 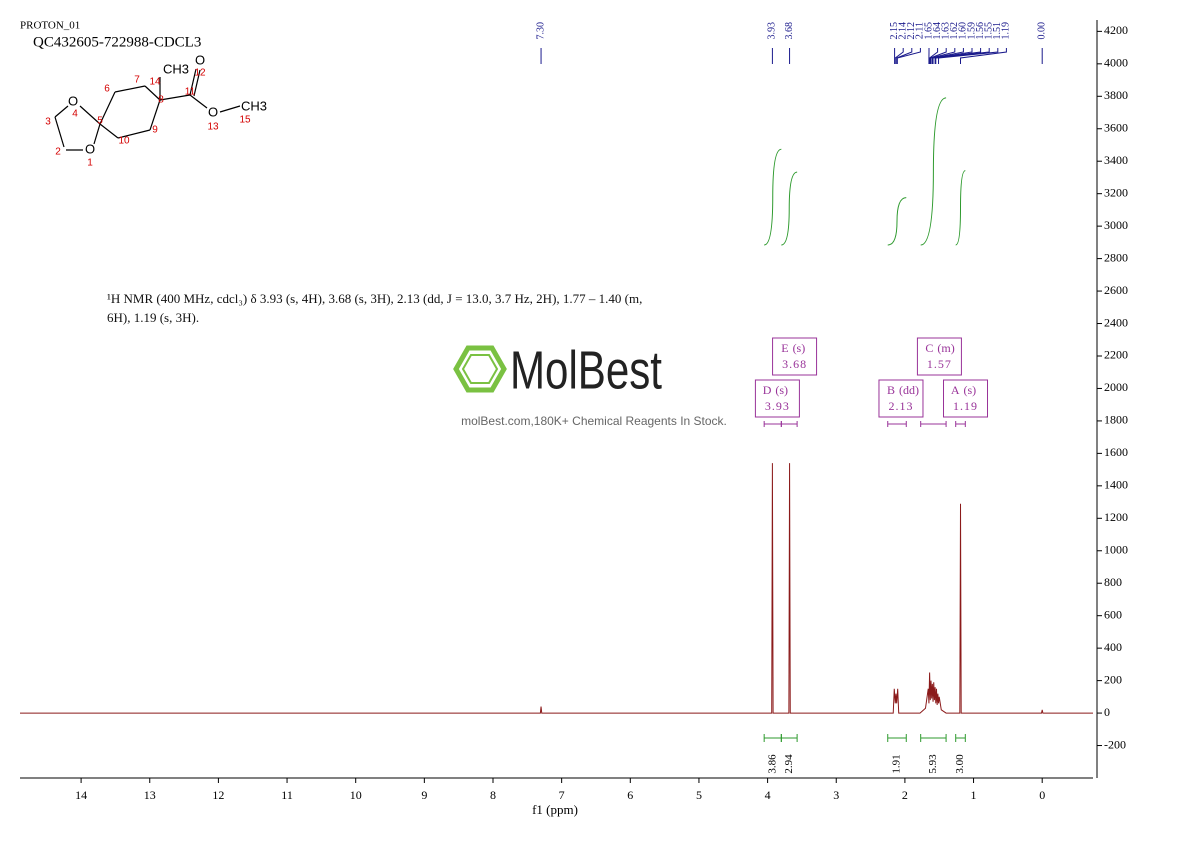 What do you see at coordinates (1113, 582) in the screenshot?
I see `y-tick-label: 800` at bounding box center [1113, 582].